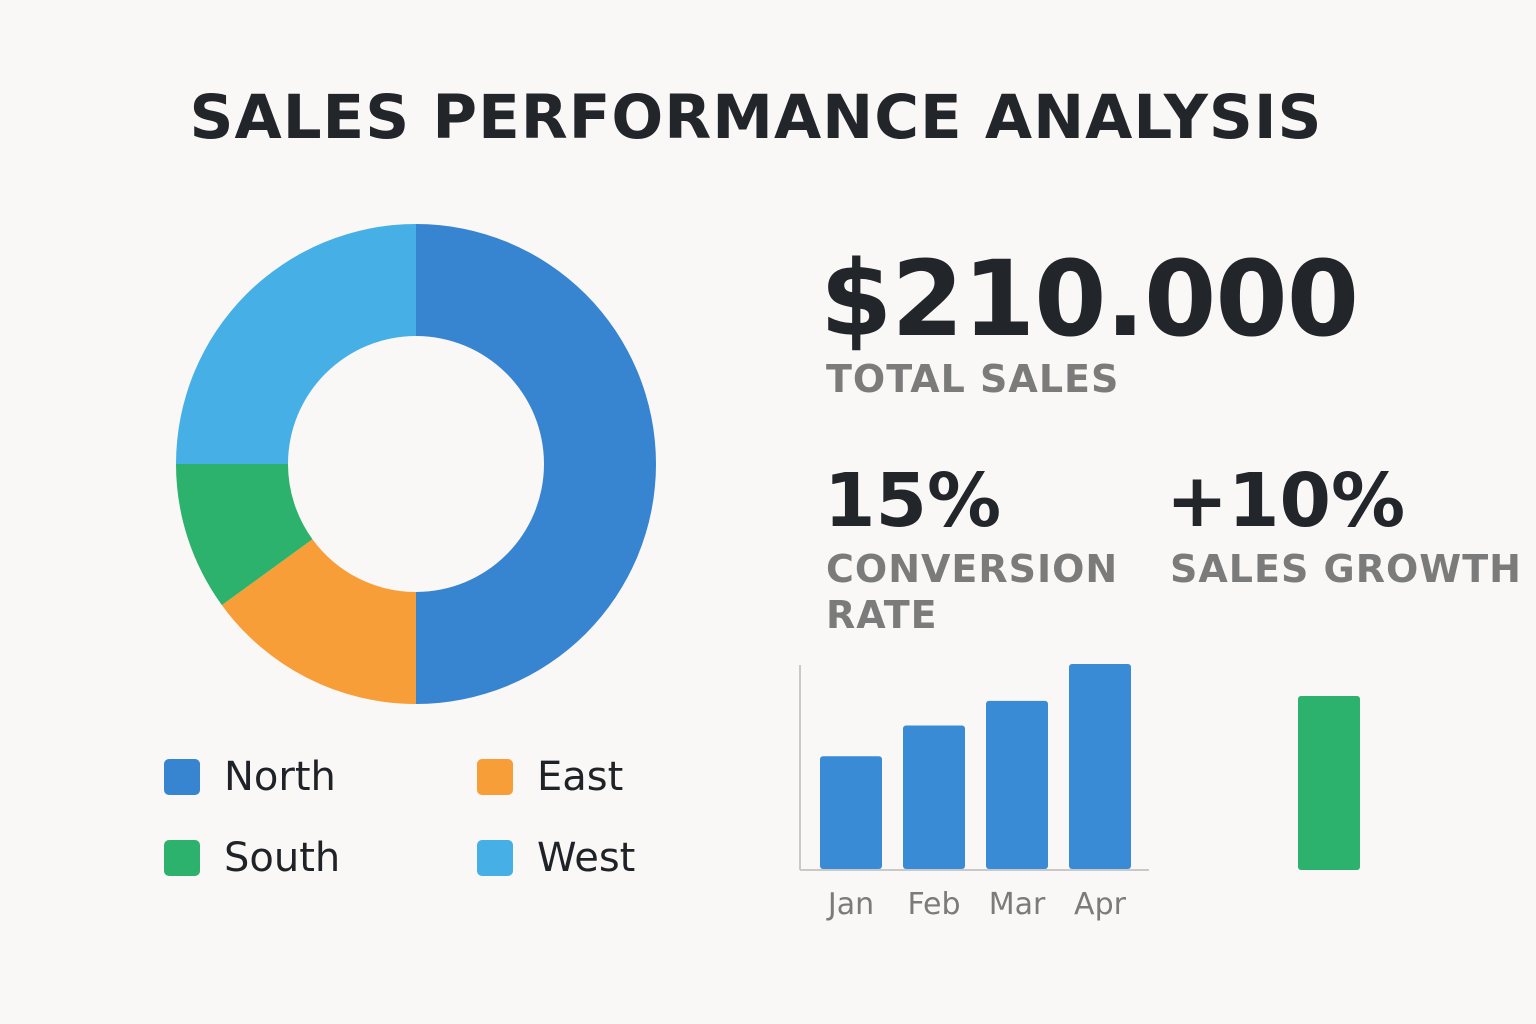 The image size is (1536, 1024). I want to click on total-sales-label: TOTAL SALES, so click(973, 379).